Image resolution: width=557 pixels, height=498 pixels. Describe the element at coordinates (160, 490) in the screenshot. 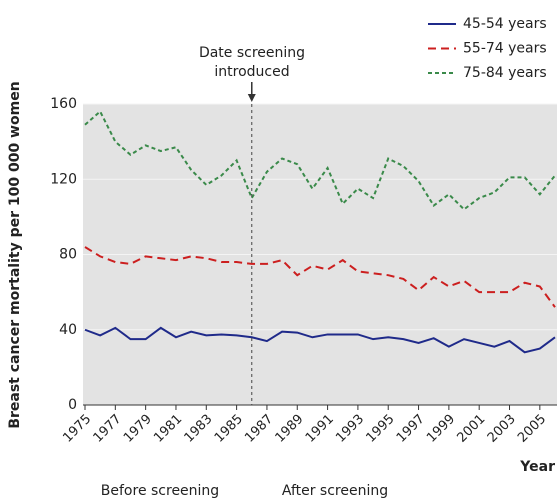

I see `region-label: Before screening` at that location.